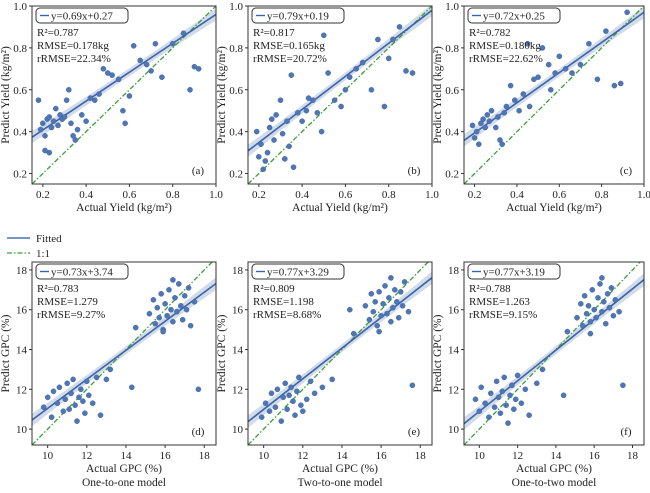  What do you see at coordinates (236, 7) in the screenshot?
I see `y-tick-label: 1.0` at bounding box center [236, 7].